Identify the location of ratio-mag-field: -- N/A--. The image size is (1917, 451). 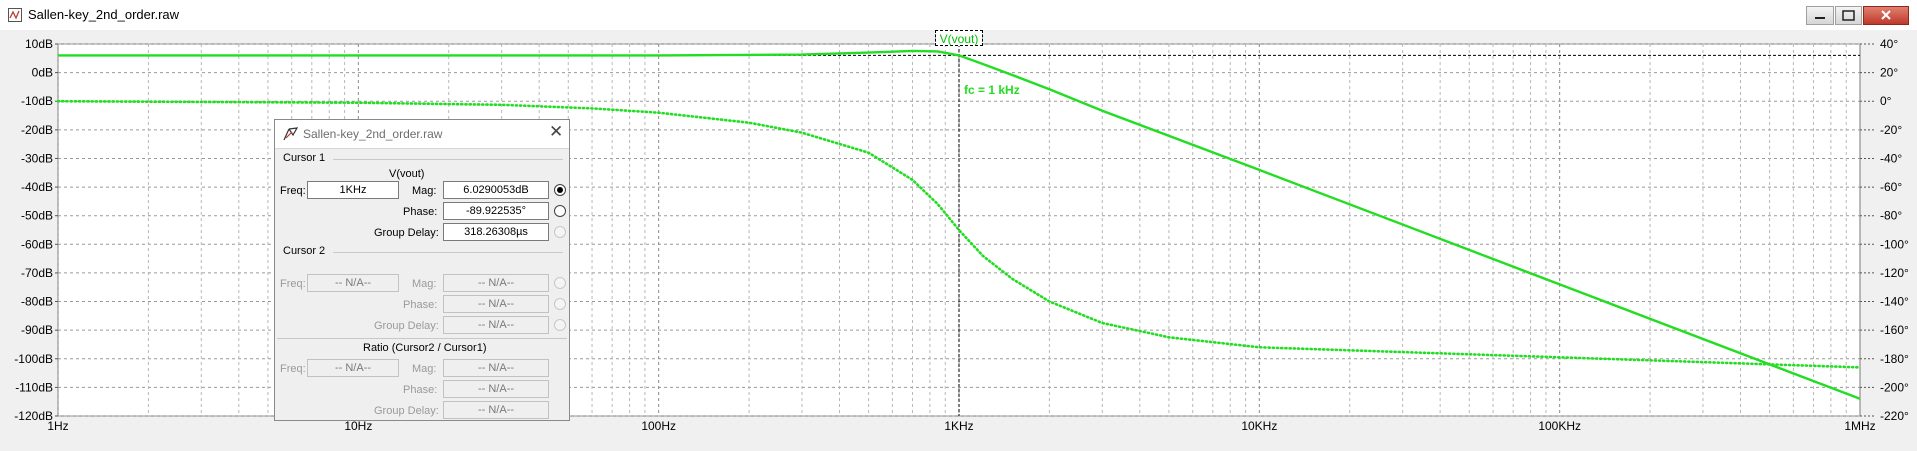
(496, 368).